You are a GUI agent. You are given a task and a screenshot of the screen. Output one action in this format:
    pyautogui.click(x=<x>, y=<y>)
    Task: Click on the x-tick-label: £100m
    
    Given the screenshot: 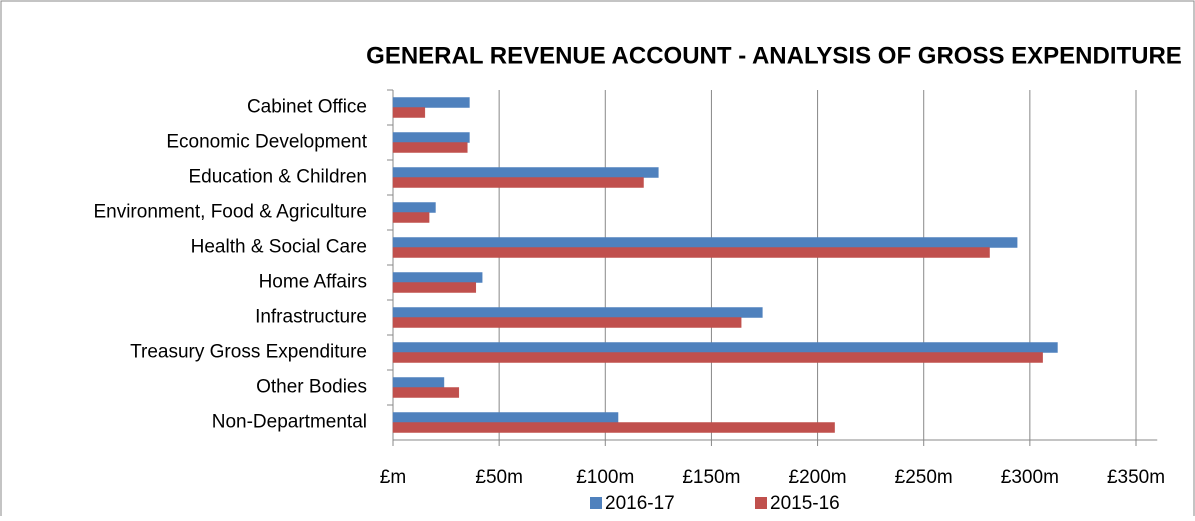 What is the action you would take?
    pyautogui.click(x=605, y=477)
    